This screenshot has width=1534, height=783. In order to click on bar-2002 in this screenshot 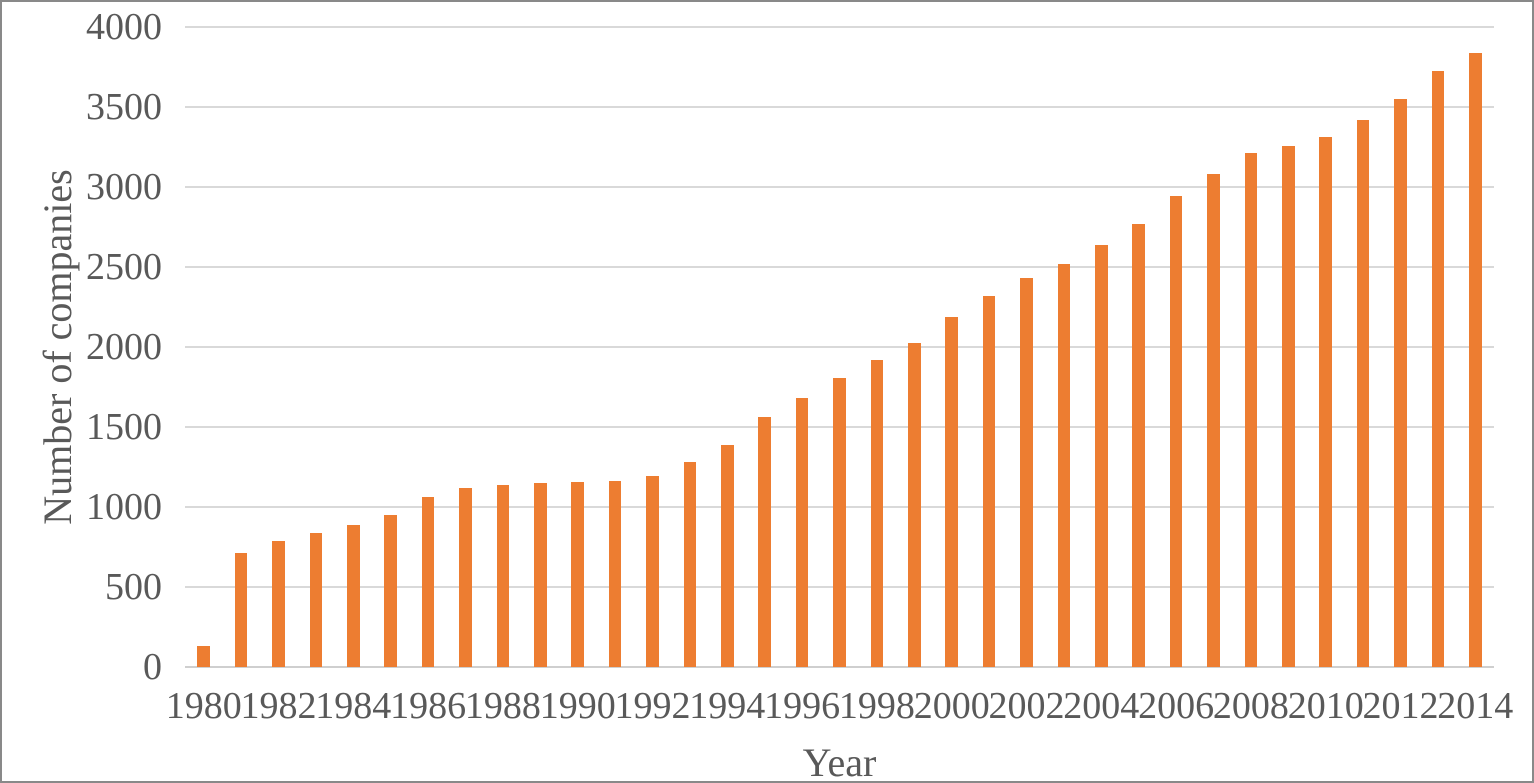, I will do `click(1026, 472)`.